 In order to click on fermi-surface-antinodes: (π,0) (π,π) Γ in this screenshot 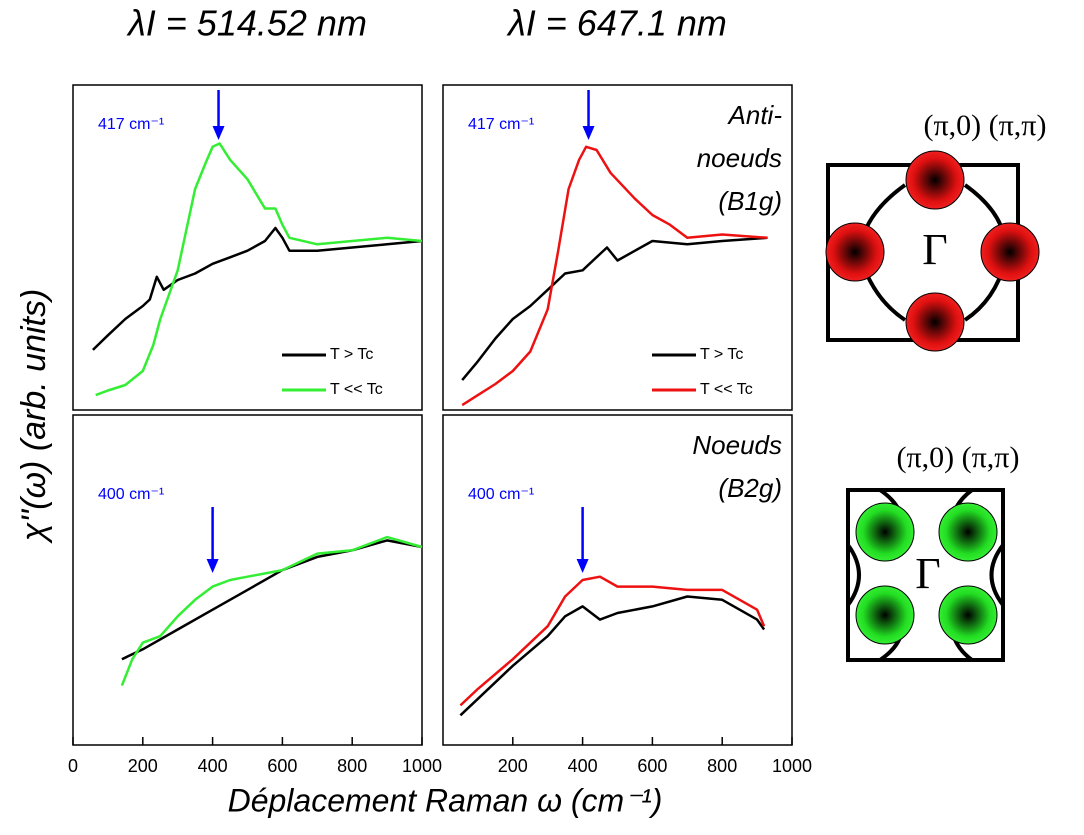, I will do `click(936, 230)`.